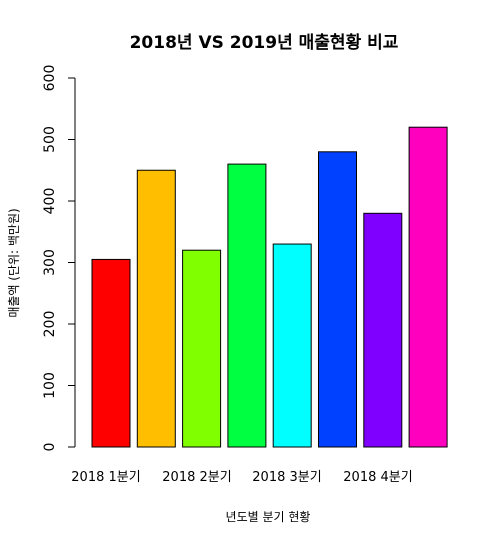 This screenshot has width=501, height=545. Describe the element at coordinates (50, 78) in the screenshot. I see `y-tick-label: 600` at that location.